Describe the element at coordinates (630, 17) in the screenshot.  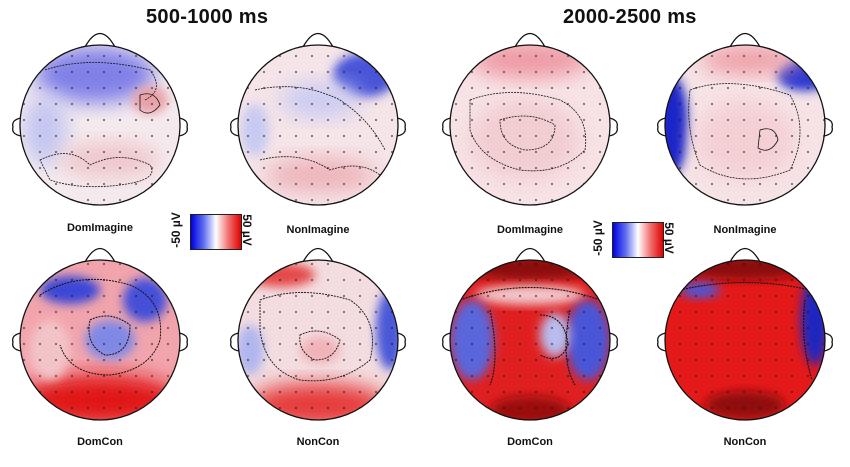
I see `panel-title-late: 2000-2500 ms` at that location.